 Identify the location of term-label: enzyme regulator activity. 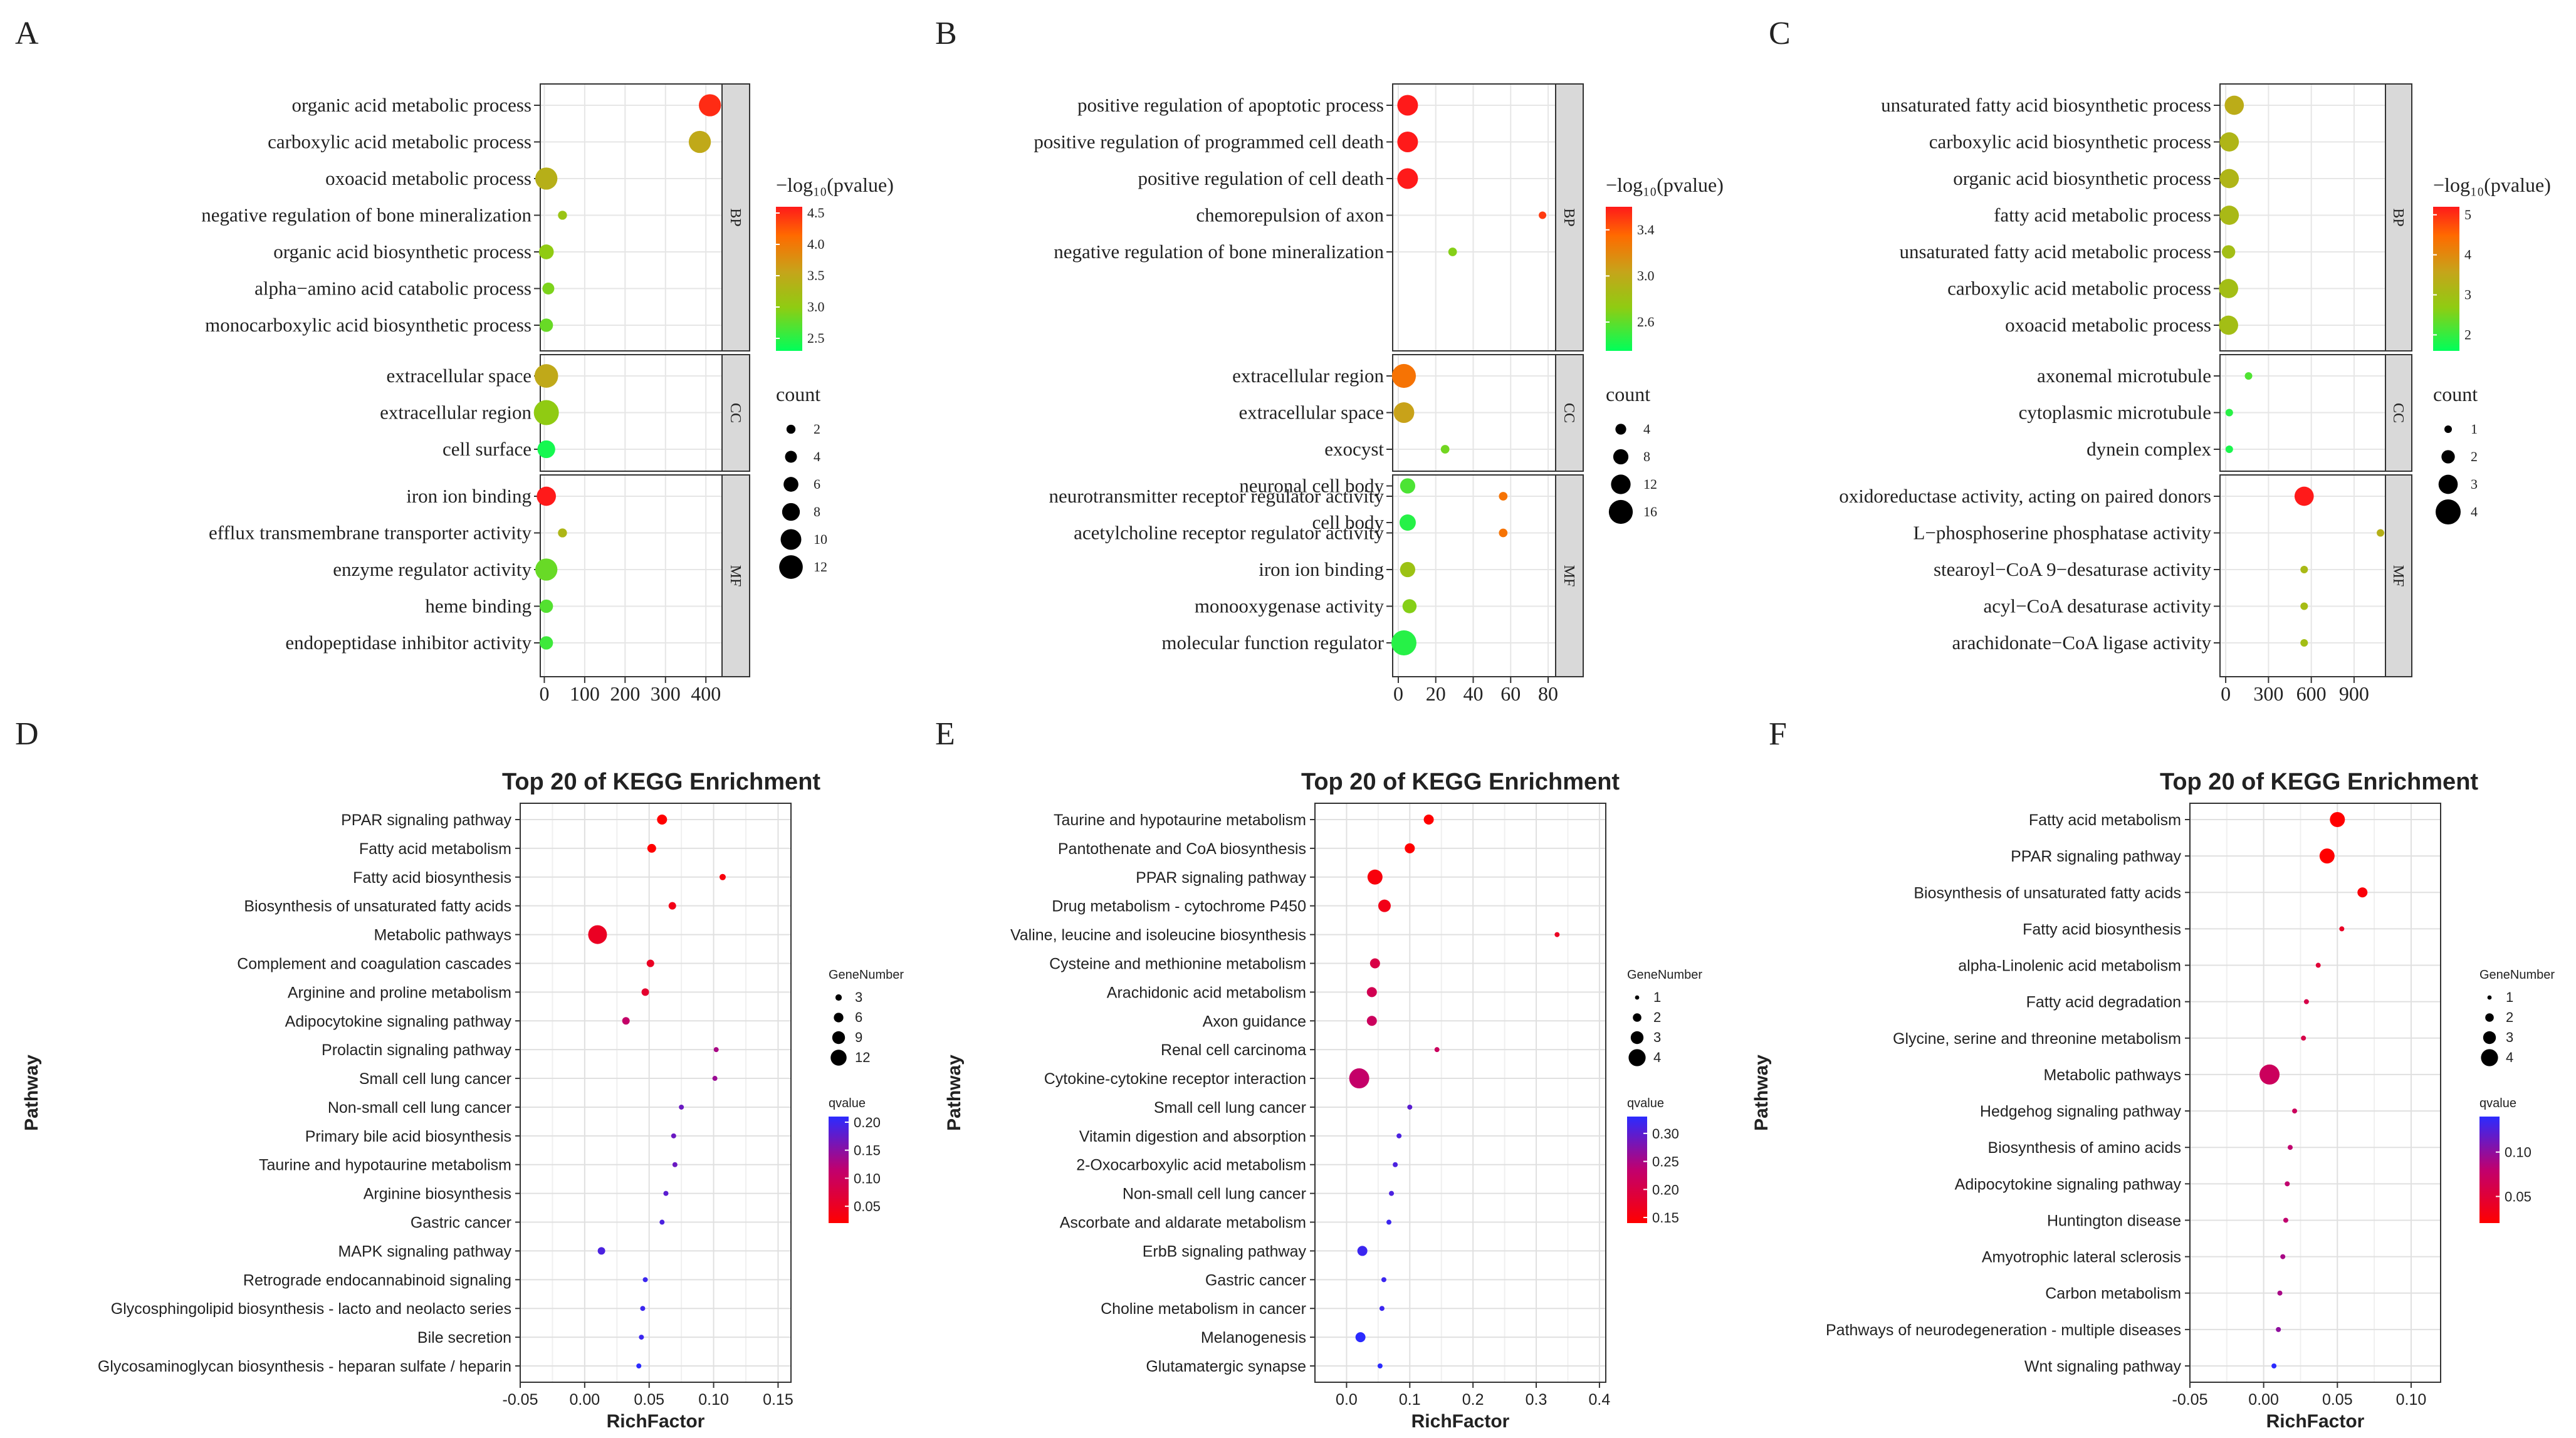
(432, 569).